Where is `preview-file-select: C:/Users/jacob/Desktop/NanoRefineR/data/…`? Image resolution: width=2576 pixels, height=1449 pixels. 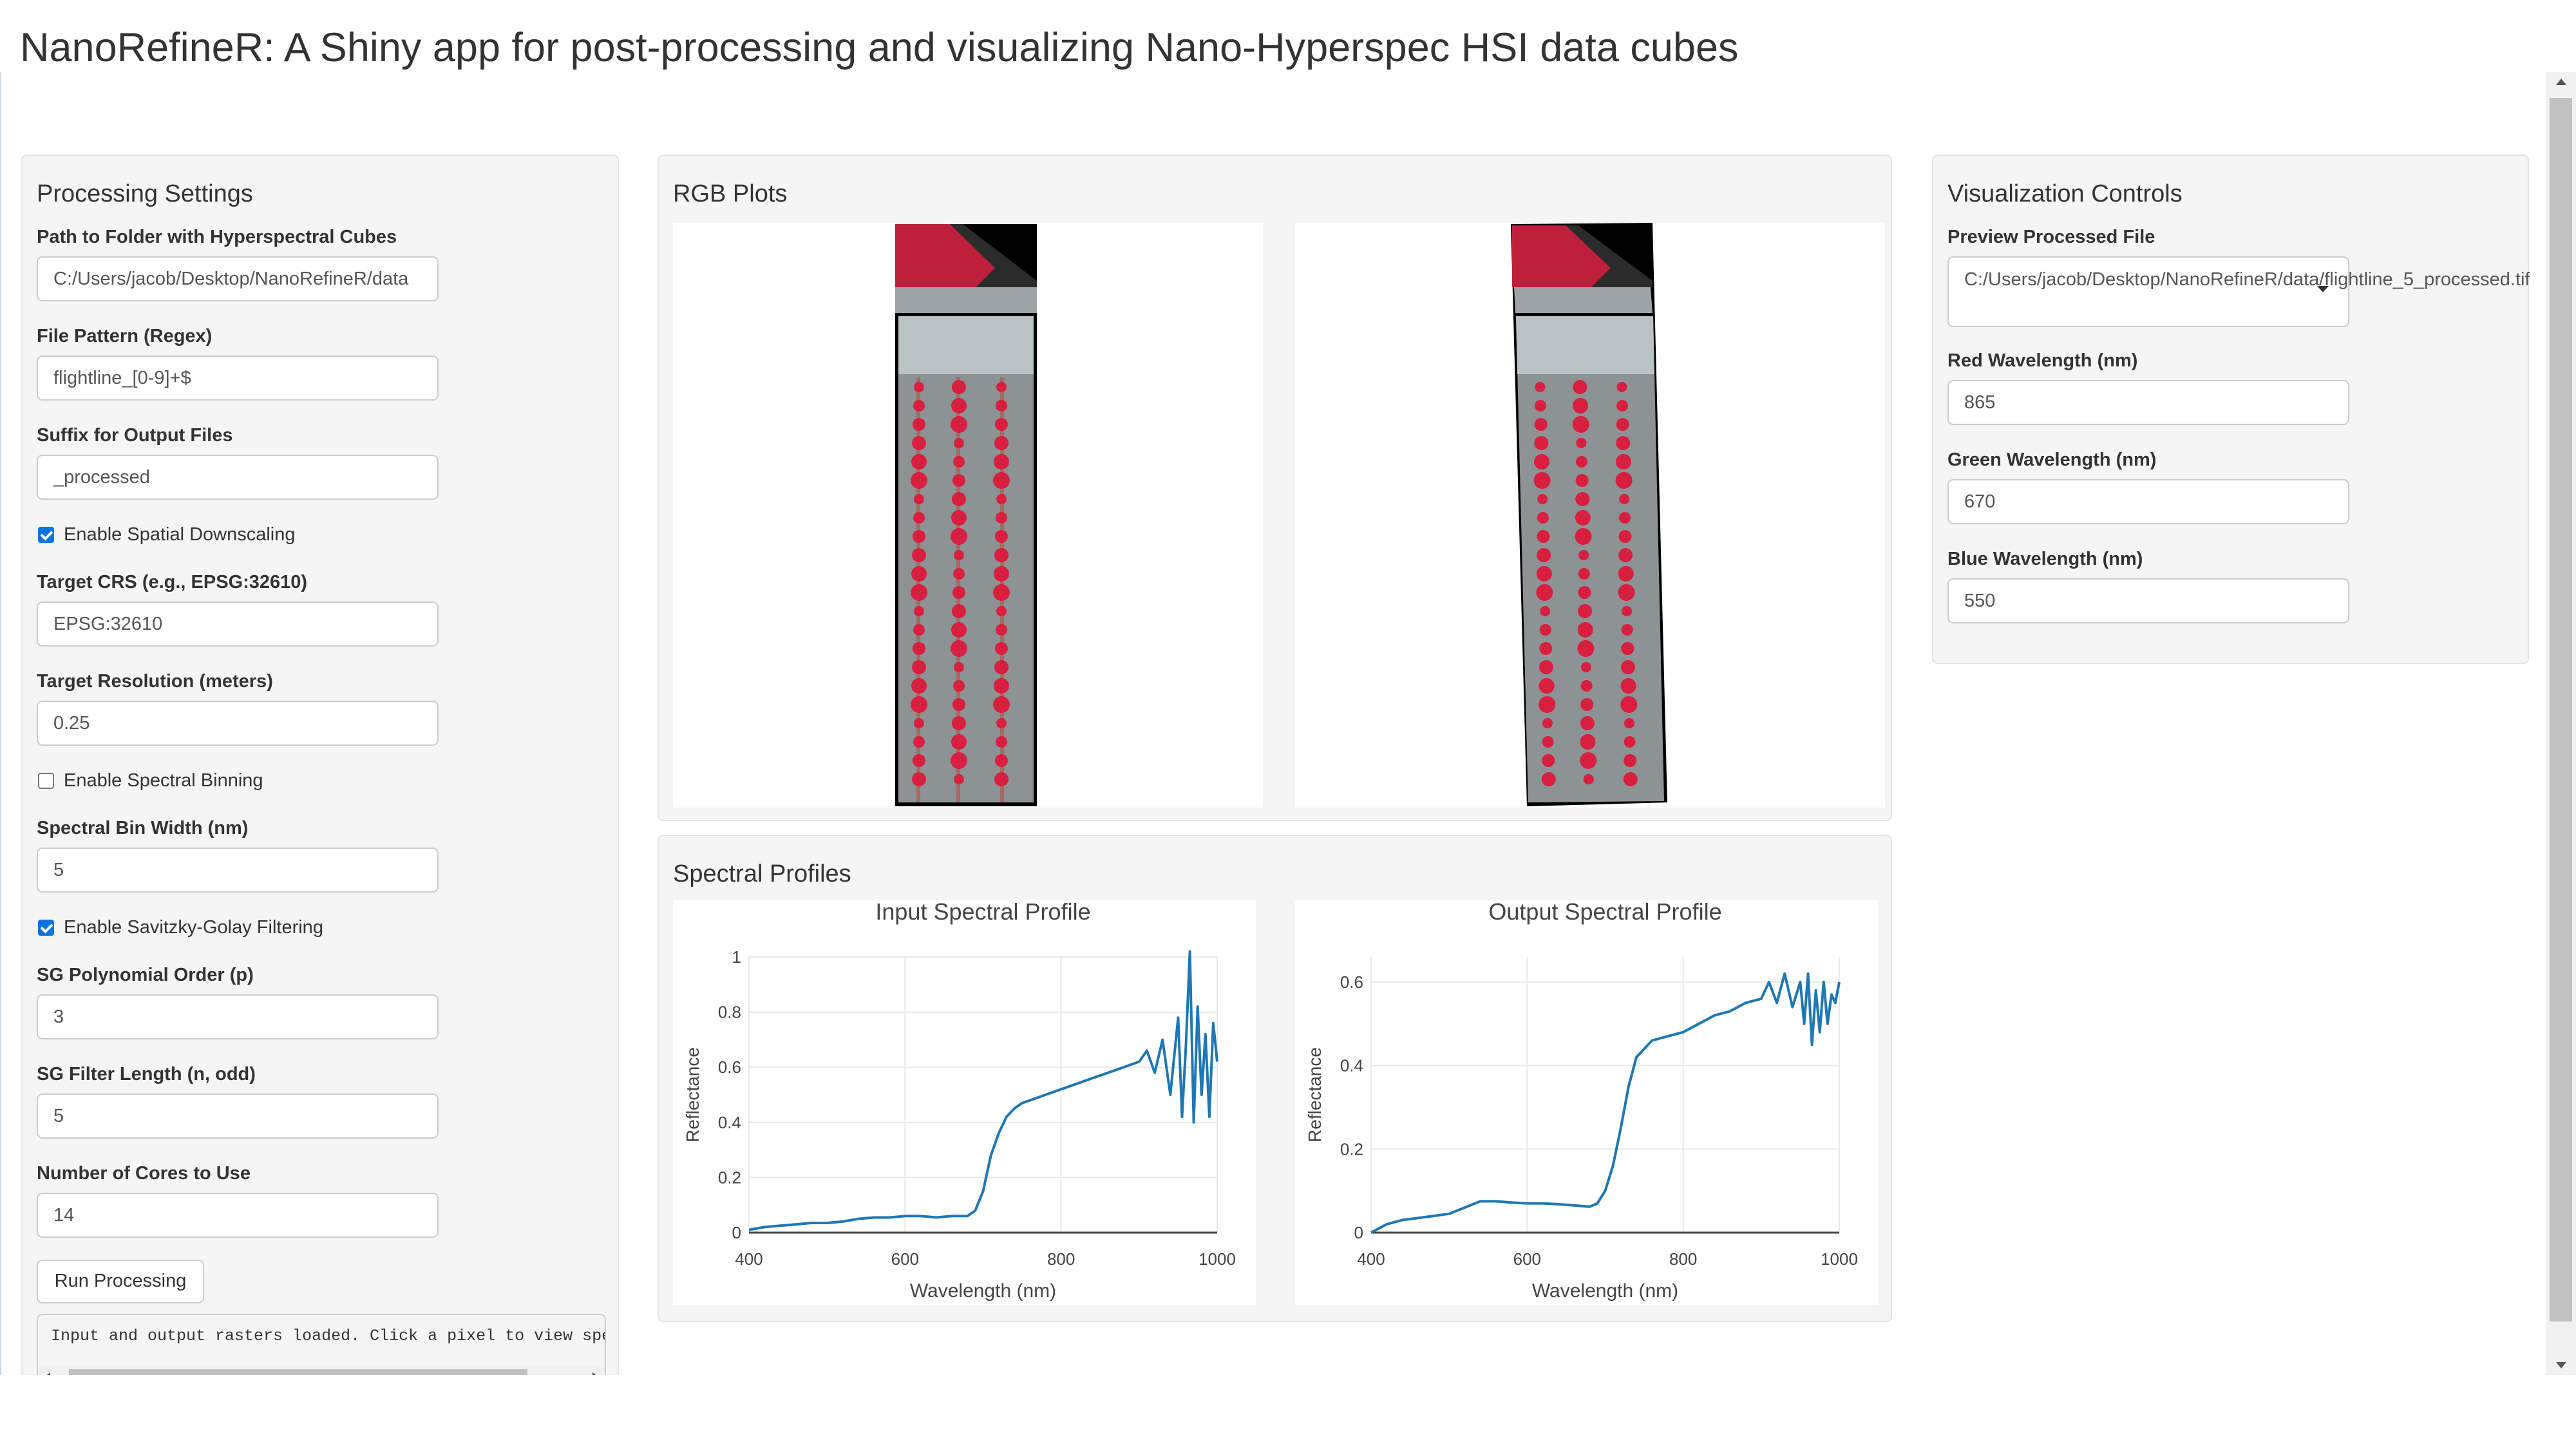
preview-file-select: C:/Users/jacob/Desktop/NanoRefineR/data/… is located at coordinates (2238, 291).